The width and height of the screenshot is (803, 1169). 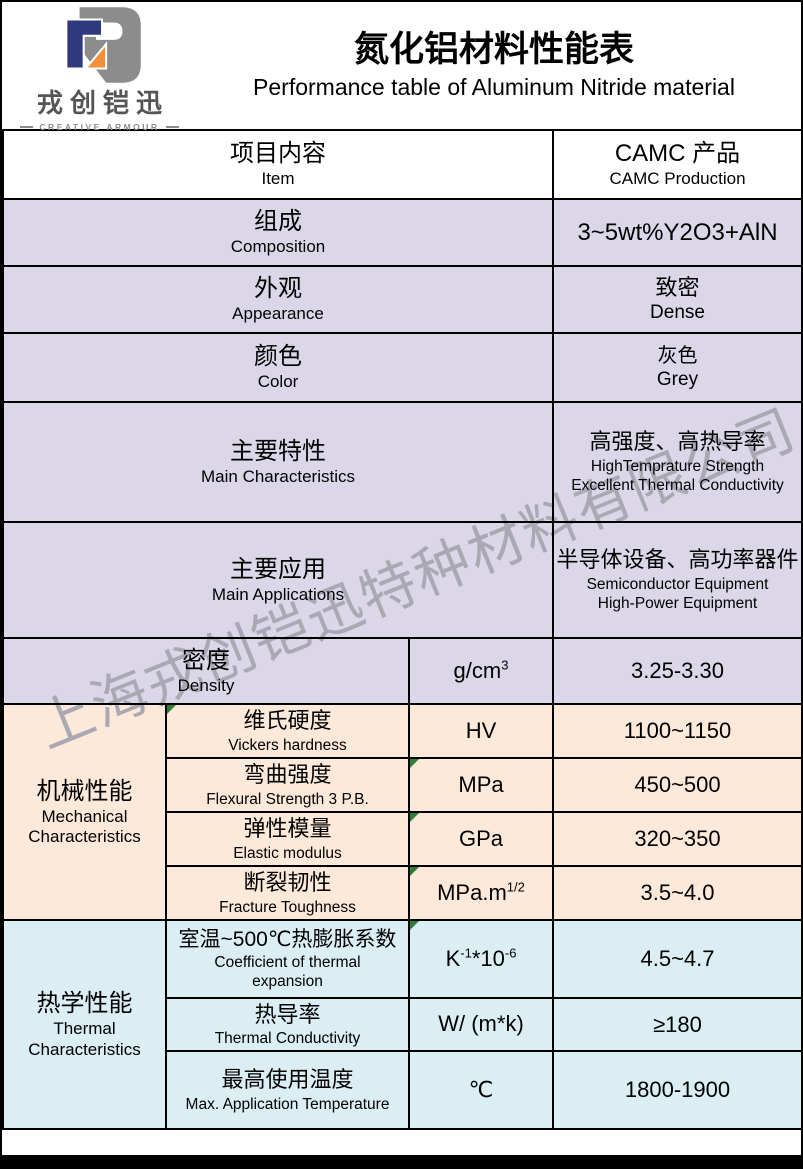 I want to click on header-item-cell: 项目内容 Item, so click(x=278, y=164).